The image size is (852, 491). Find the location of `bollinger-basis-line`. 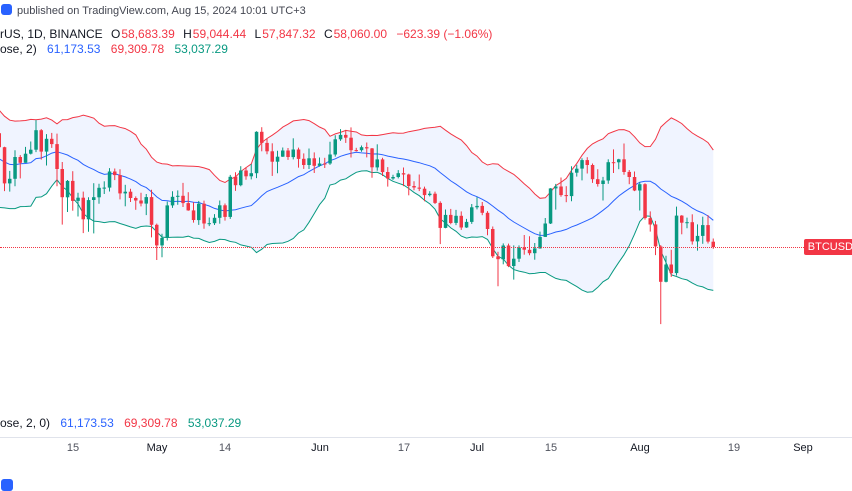

bollinger-basis-line is located at coordinates (357, 193).